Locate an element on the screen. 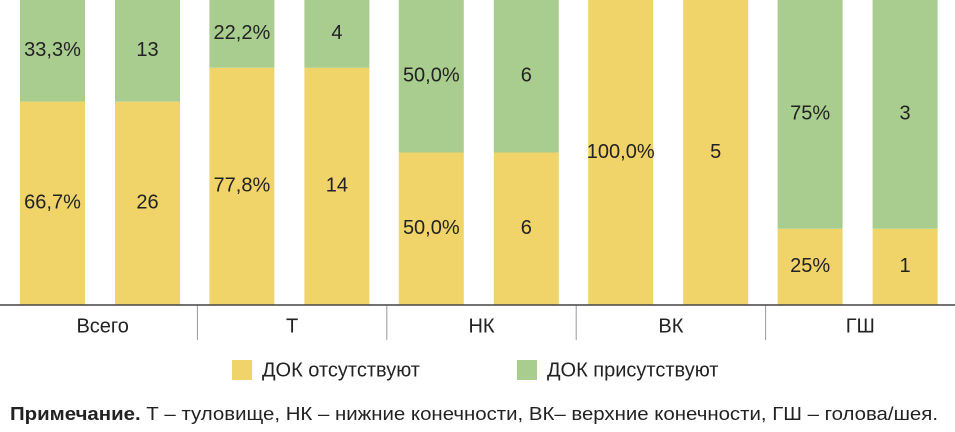 The image size is (955, 432). count-label: 3 is located at coordinates (905, 114).